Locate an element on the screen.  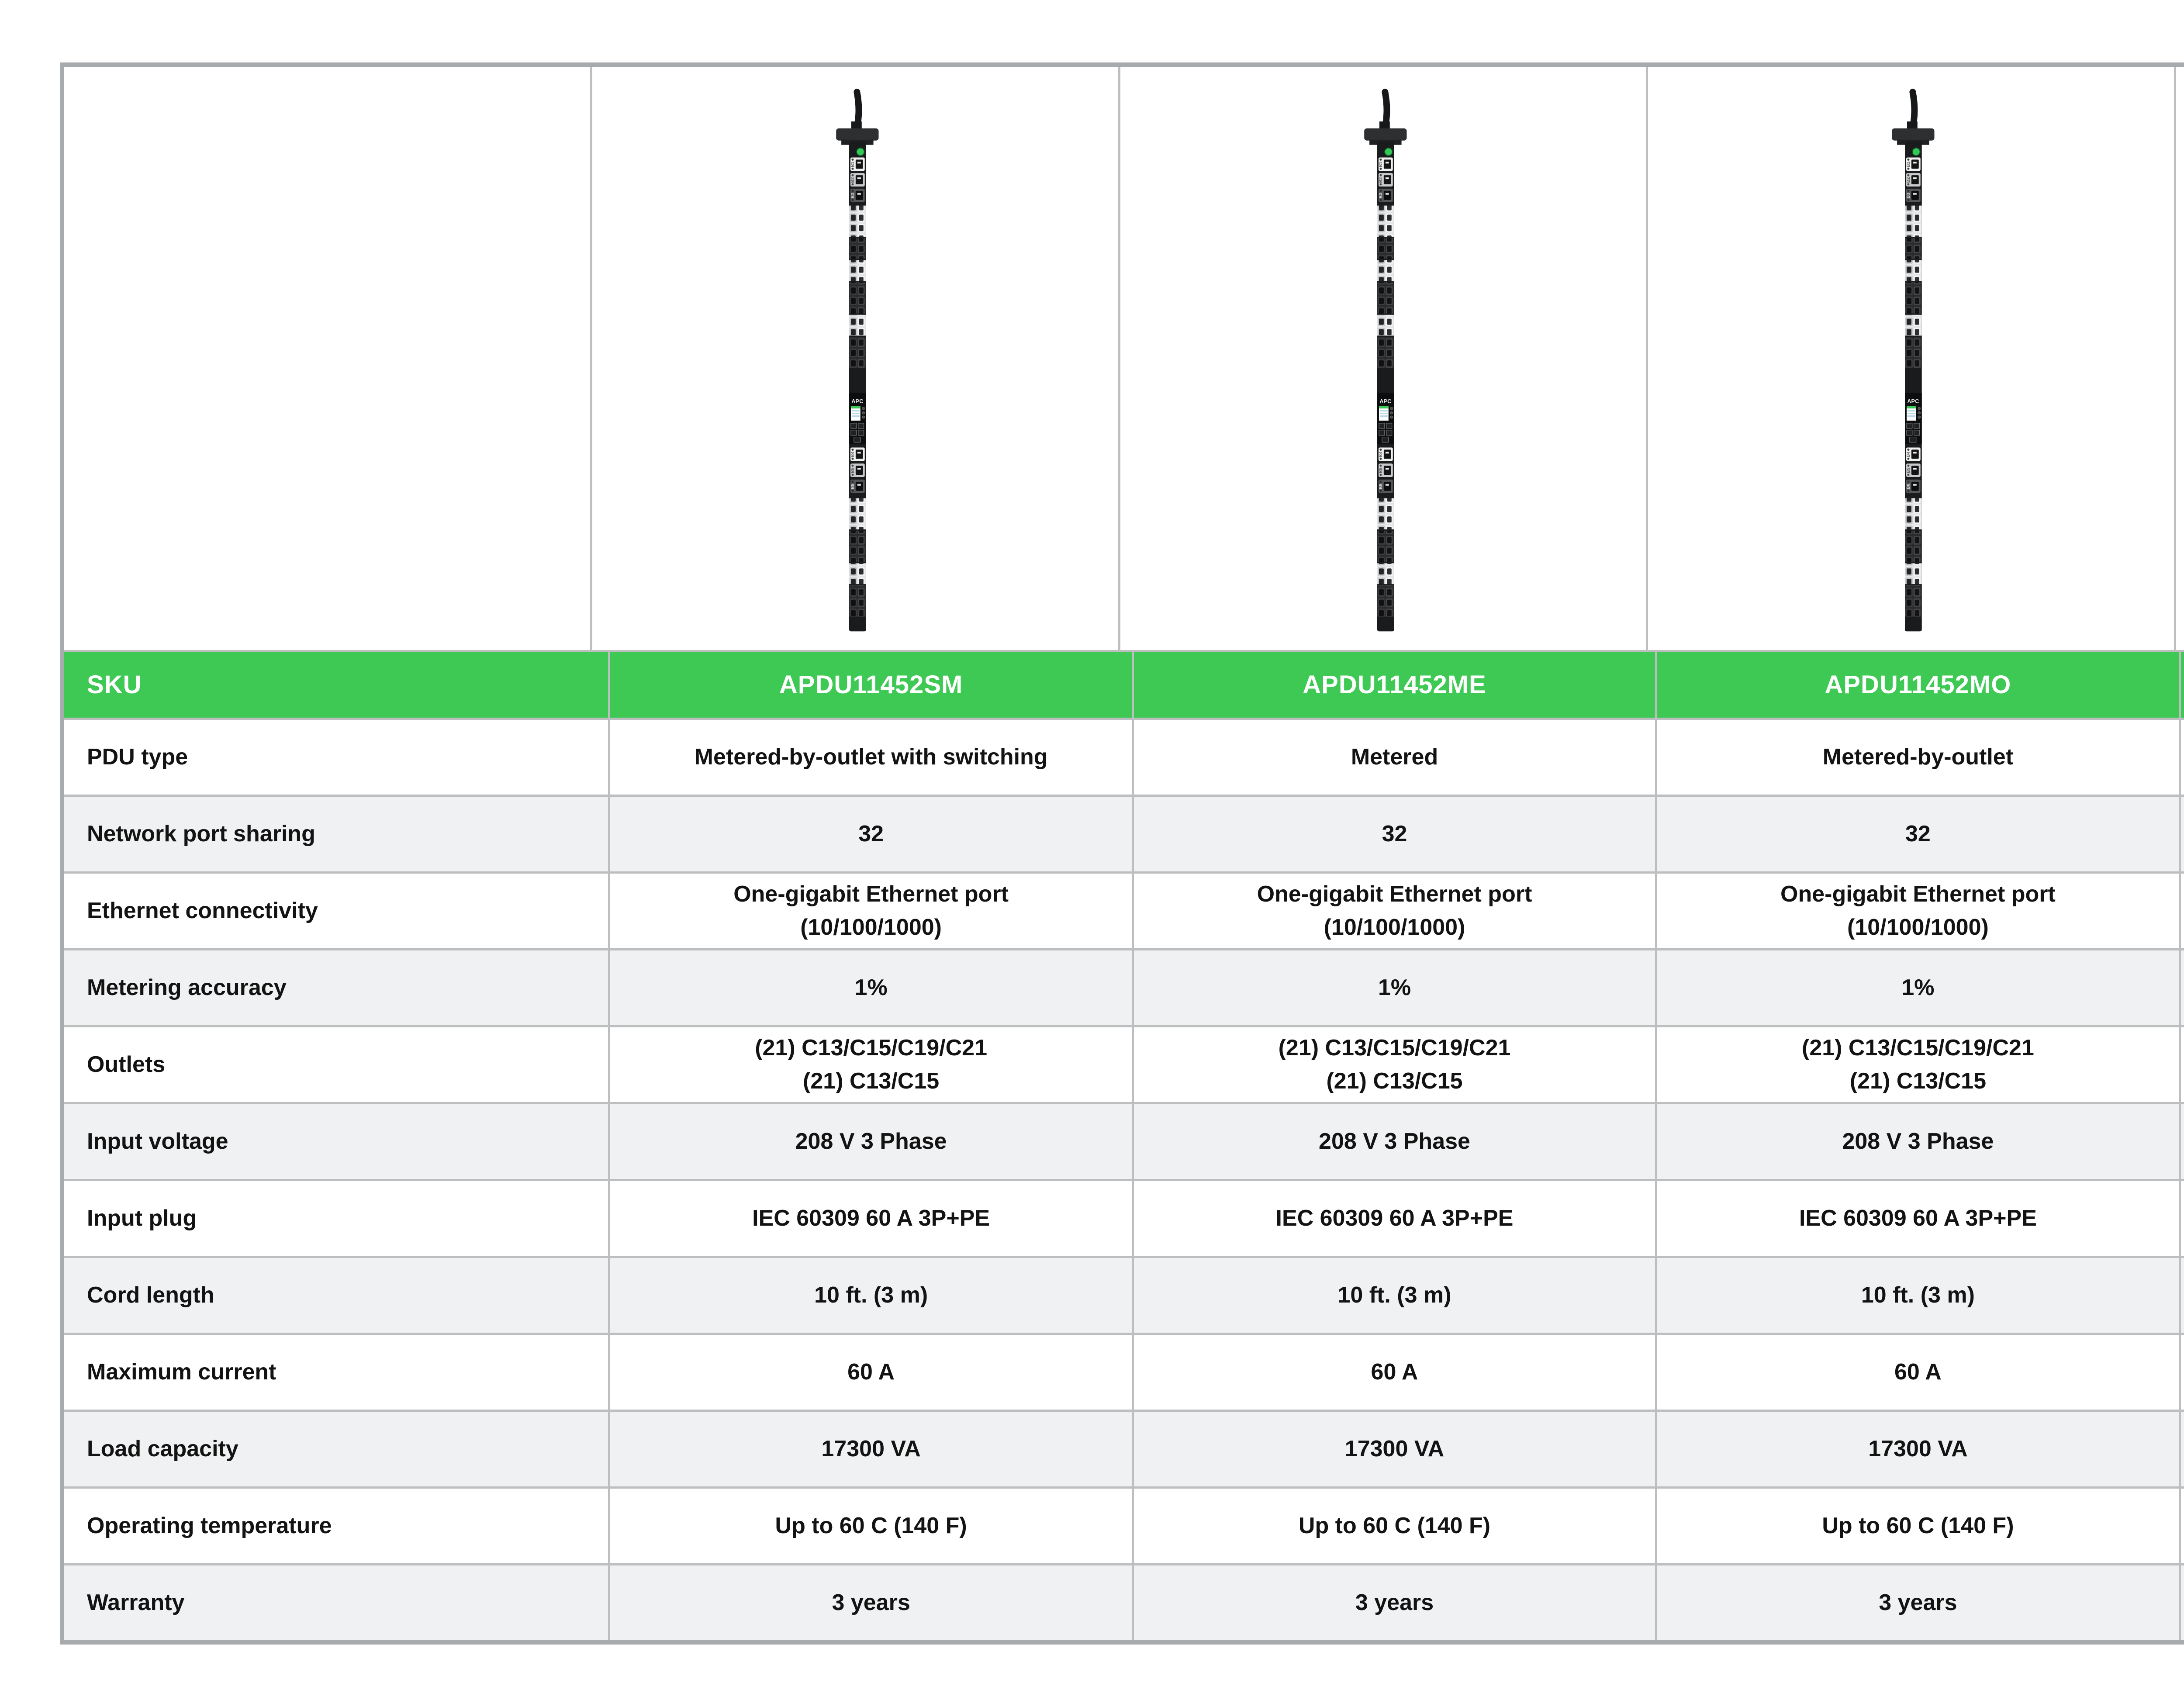
spec-label: Operating temperature is located at coordinates (209, 1525).